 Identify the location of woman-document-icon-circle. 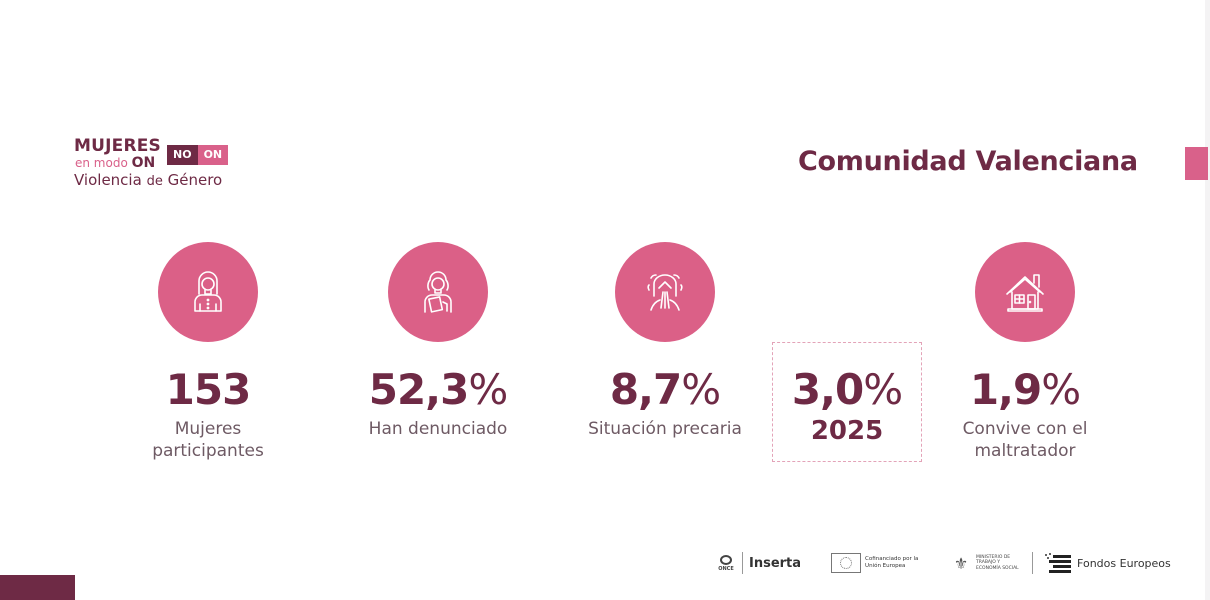
(438, 292).